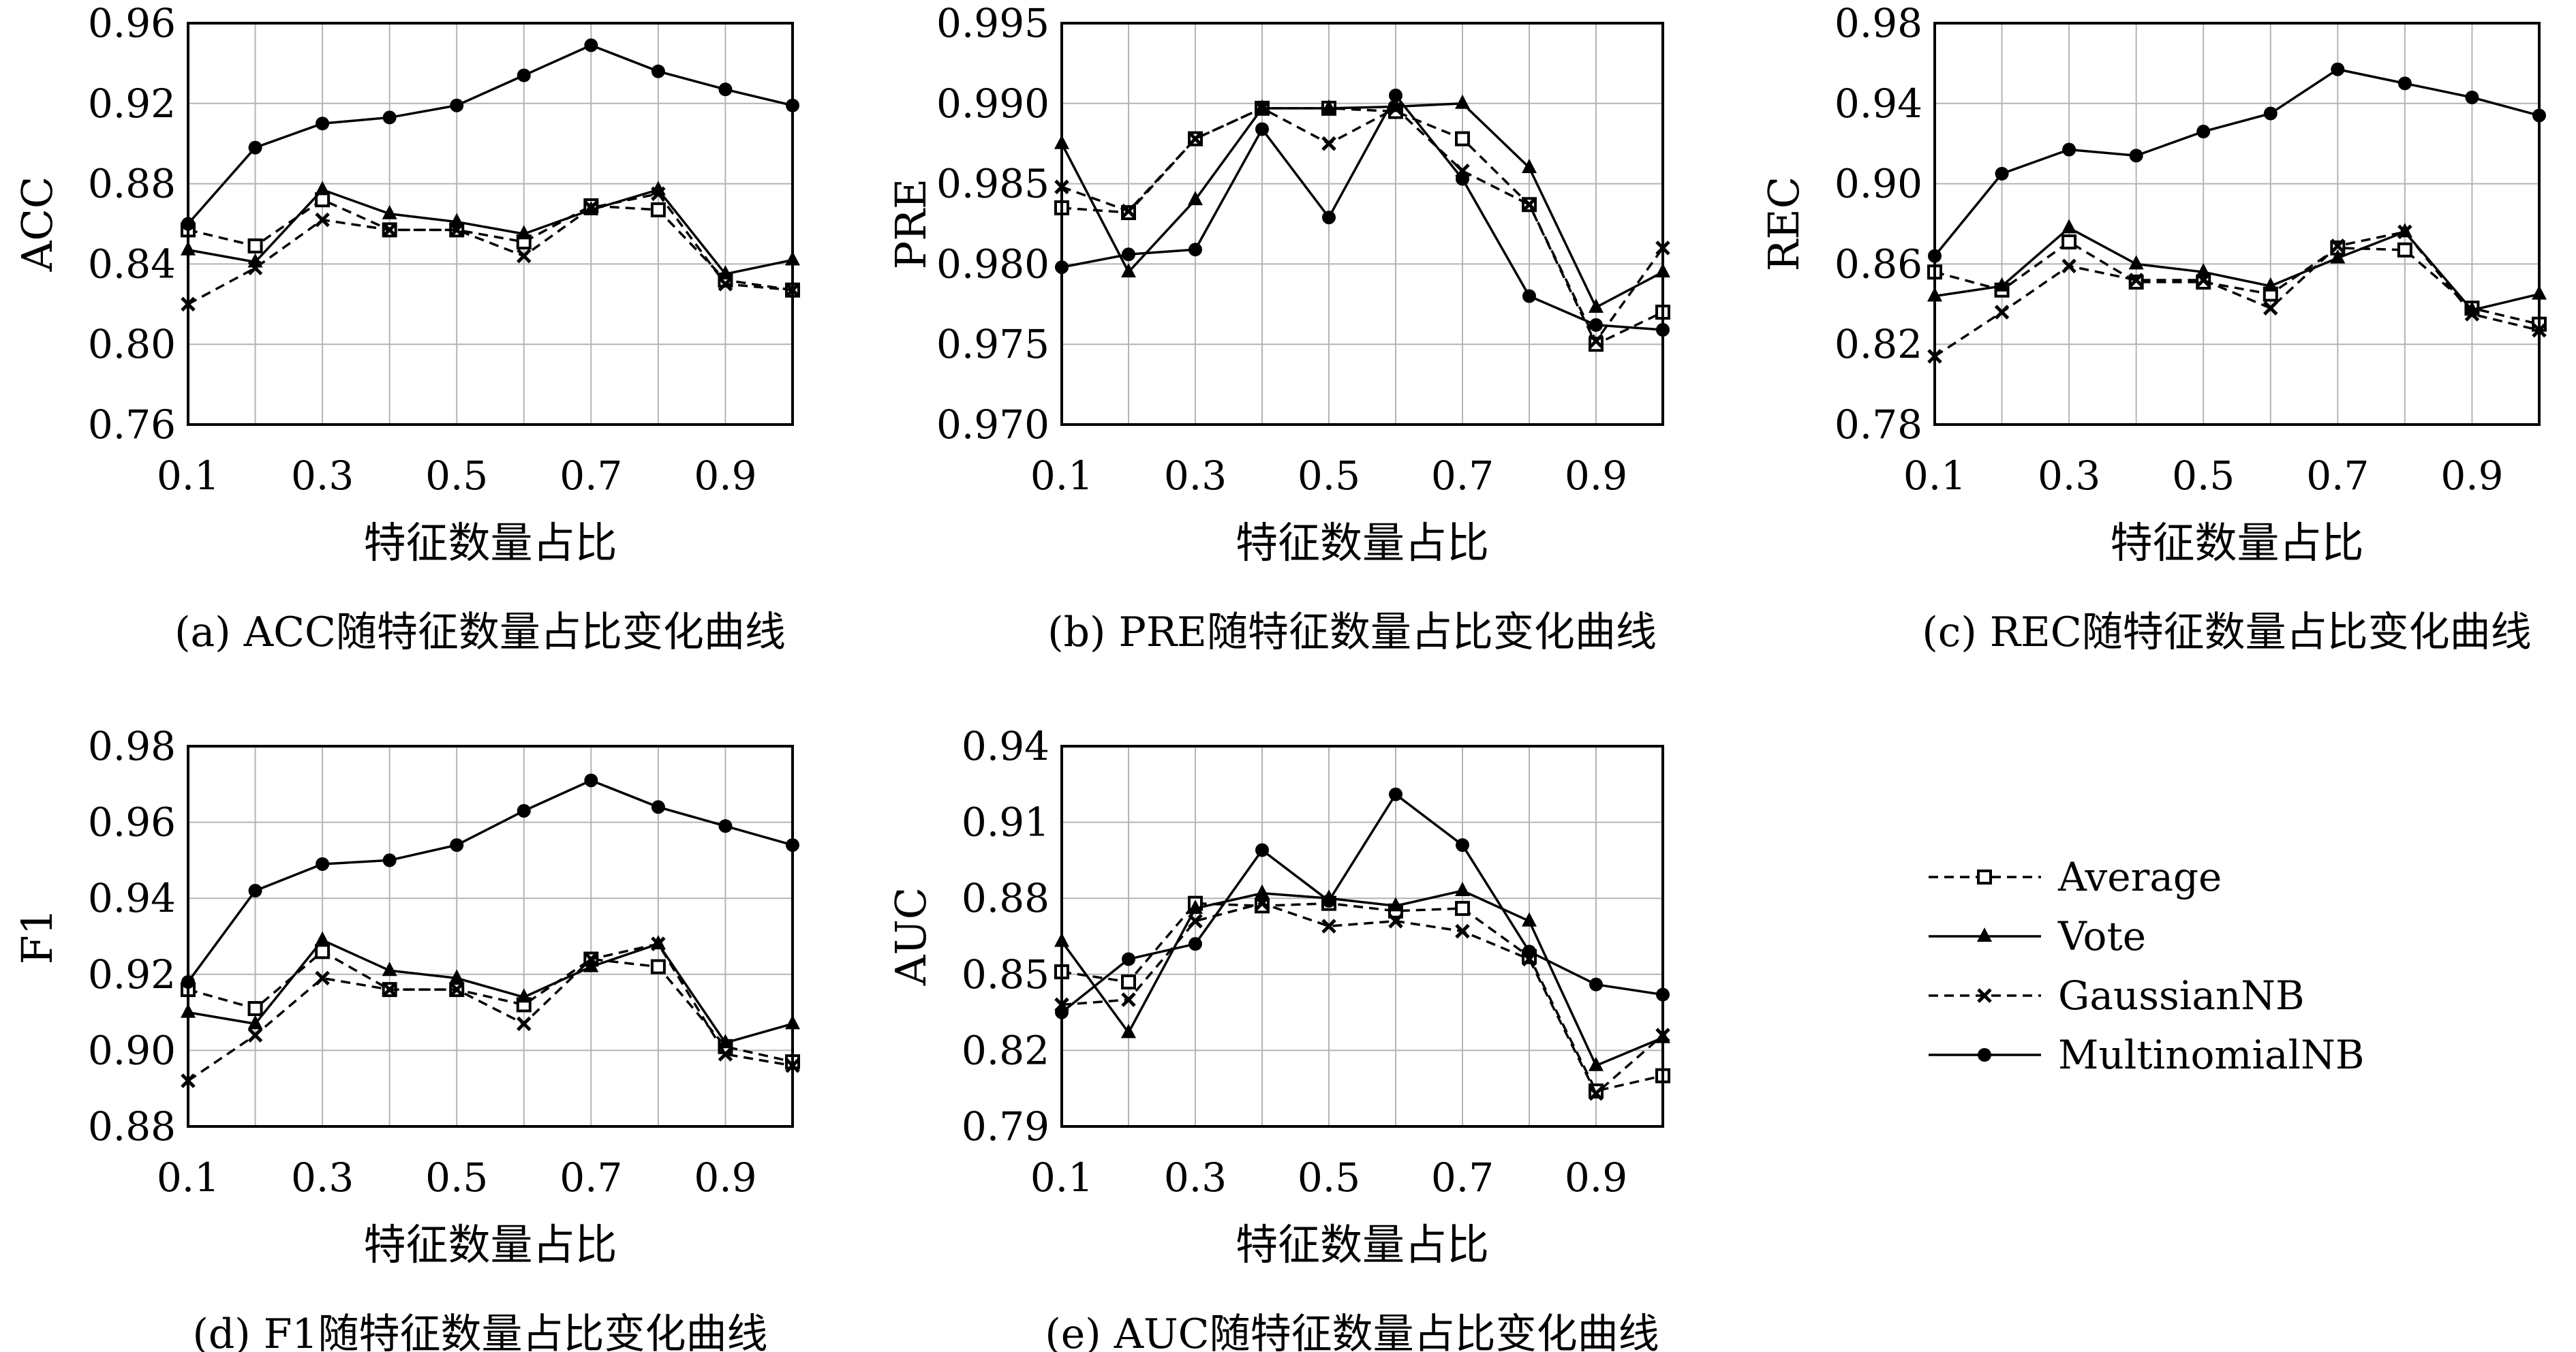  Describe the element at coordinates (132, 264) in the screenshot. I see `y-tick-label: 0.84` at that location.